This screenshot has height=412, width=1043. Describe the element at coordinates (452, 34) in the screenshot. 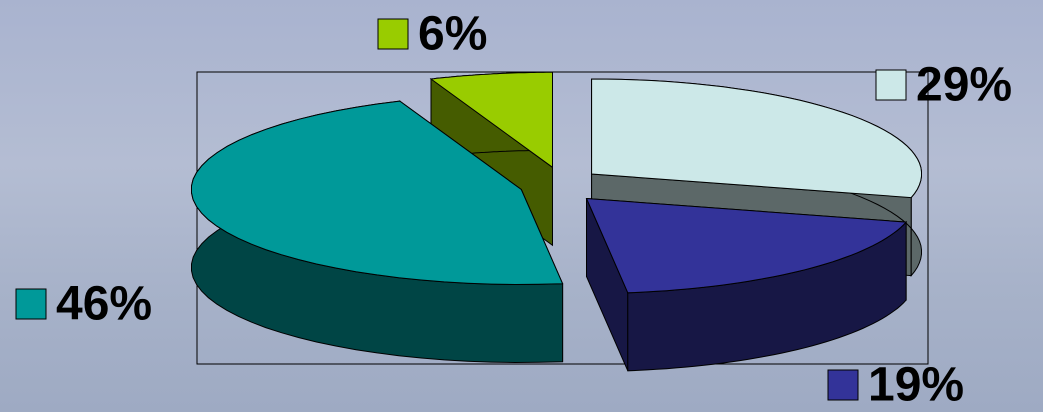

I see `value-label: 6%` at that location.